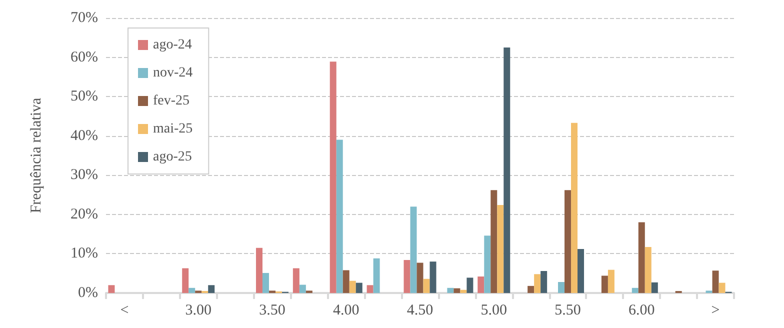 The height and width of the screenshot is (328, 784). What do you see at coordinates (84, 136) in the screenshot?
I see `y-tick-label: 40%` at bounding box center [84, 136].